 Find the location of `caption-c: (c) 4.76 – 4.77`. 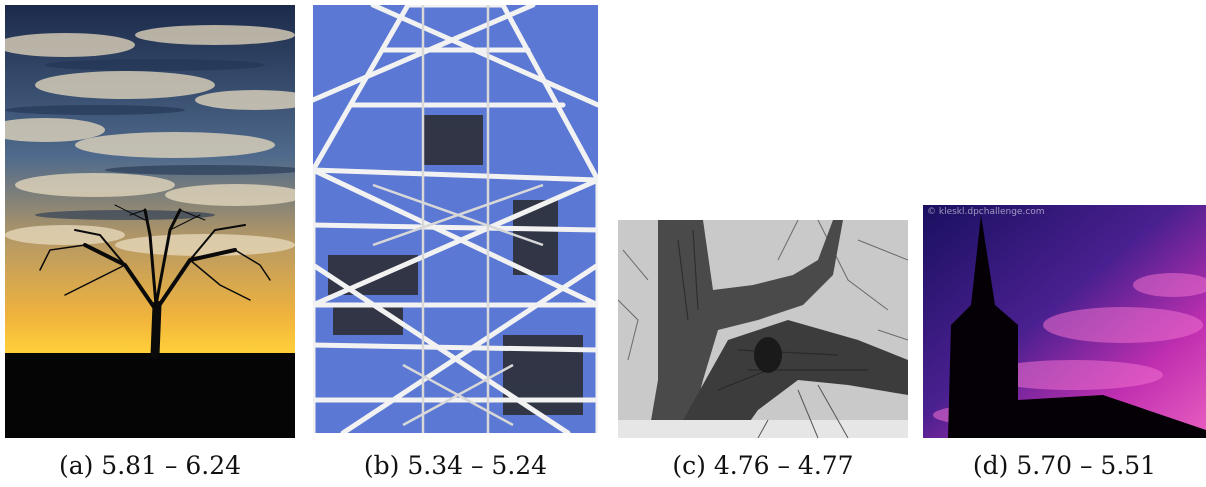

caption-c: (c) 4.76 – 4.77 is located at coordinates (763, 465).